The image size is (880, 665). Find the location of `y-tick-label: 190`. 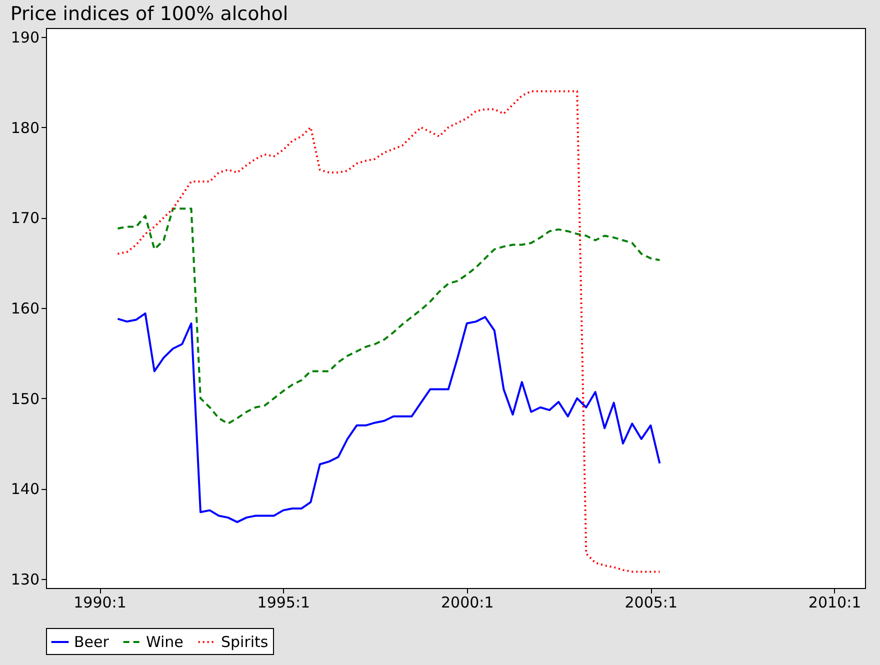

y-tick-label: 190 is located at coordinates (25, 37).